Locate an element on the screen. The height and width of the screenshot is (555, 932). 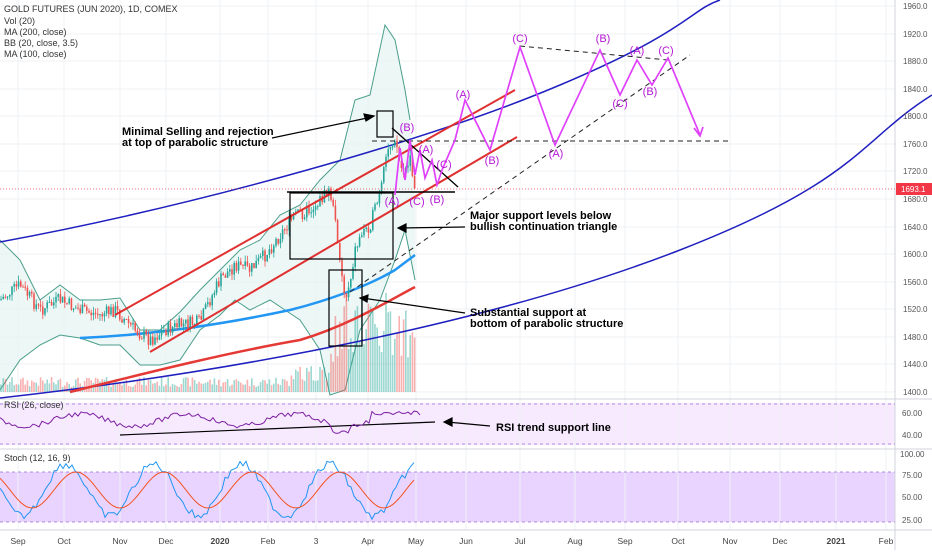
price-tick: 1600.0 is located at coordinates (915, 254).